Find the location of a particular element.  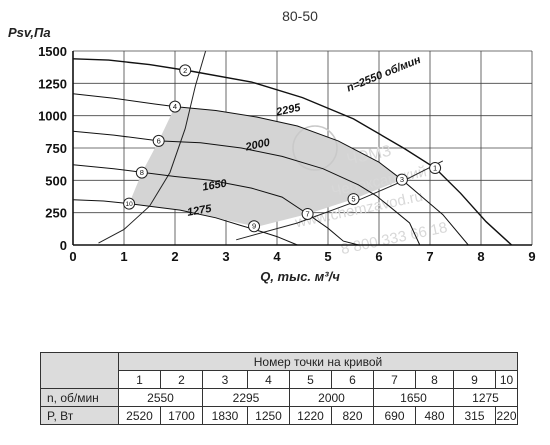

point-number-cell: 3 is located at coordinates (225, 379).